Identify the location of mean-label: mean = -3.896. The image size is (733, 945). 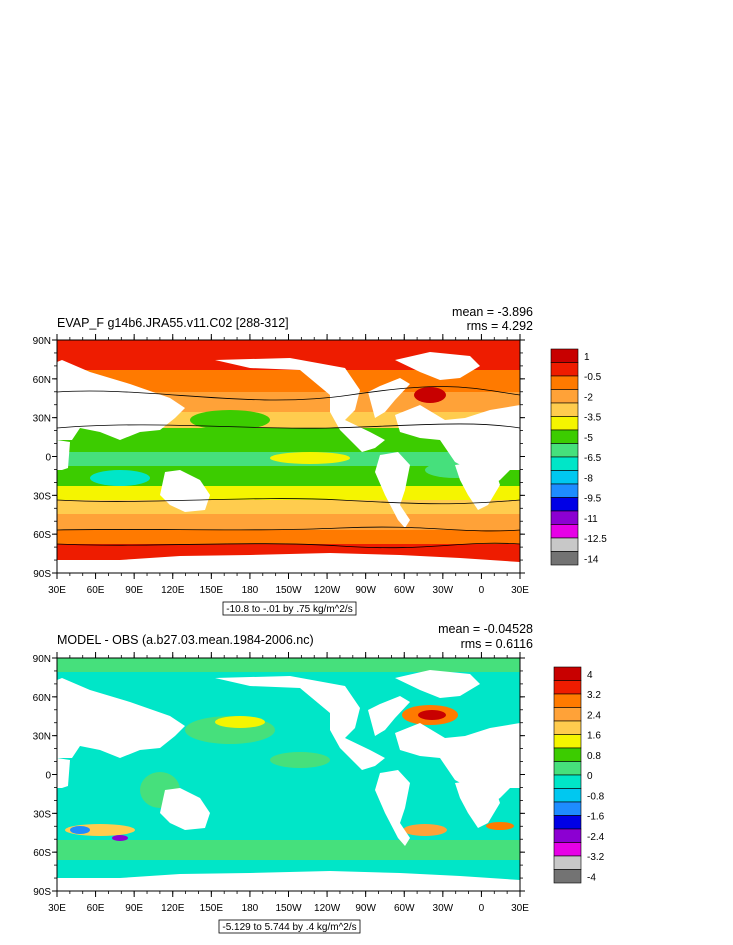
(492, 312).